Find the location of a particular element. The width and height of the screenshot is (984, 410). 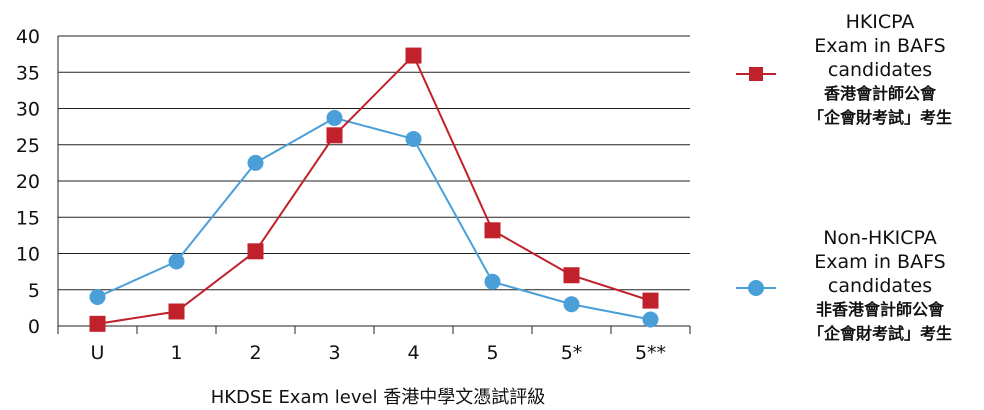

x-tick-label: 5** is located at coordinates (650, 353).